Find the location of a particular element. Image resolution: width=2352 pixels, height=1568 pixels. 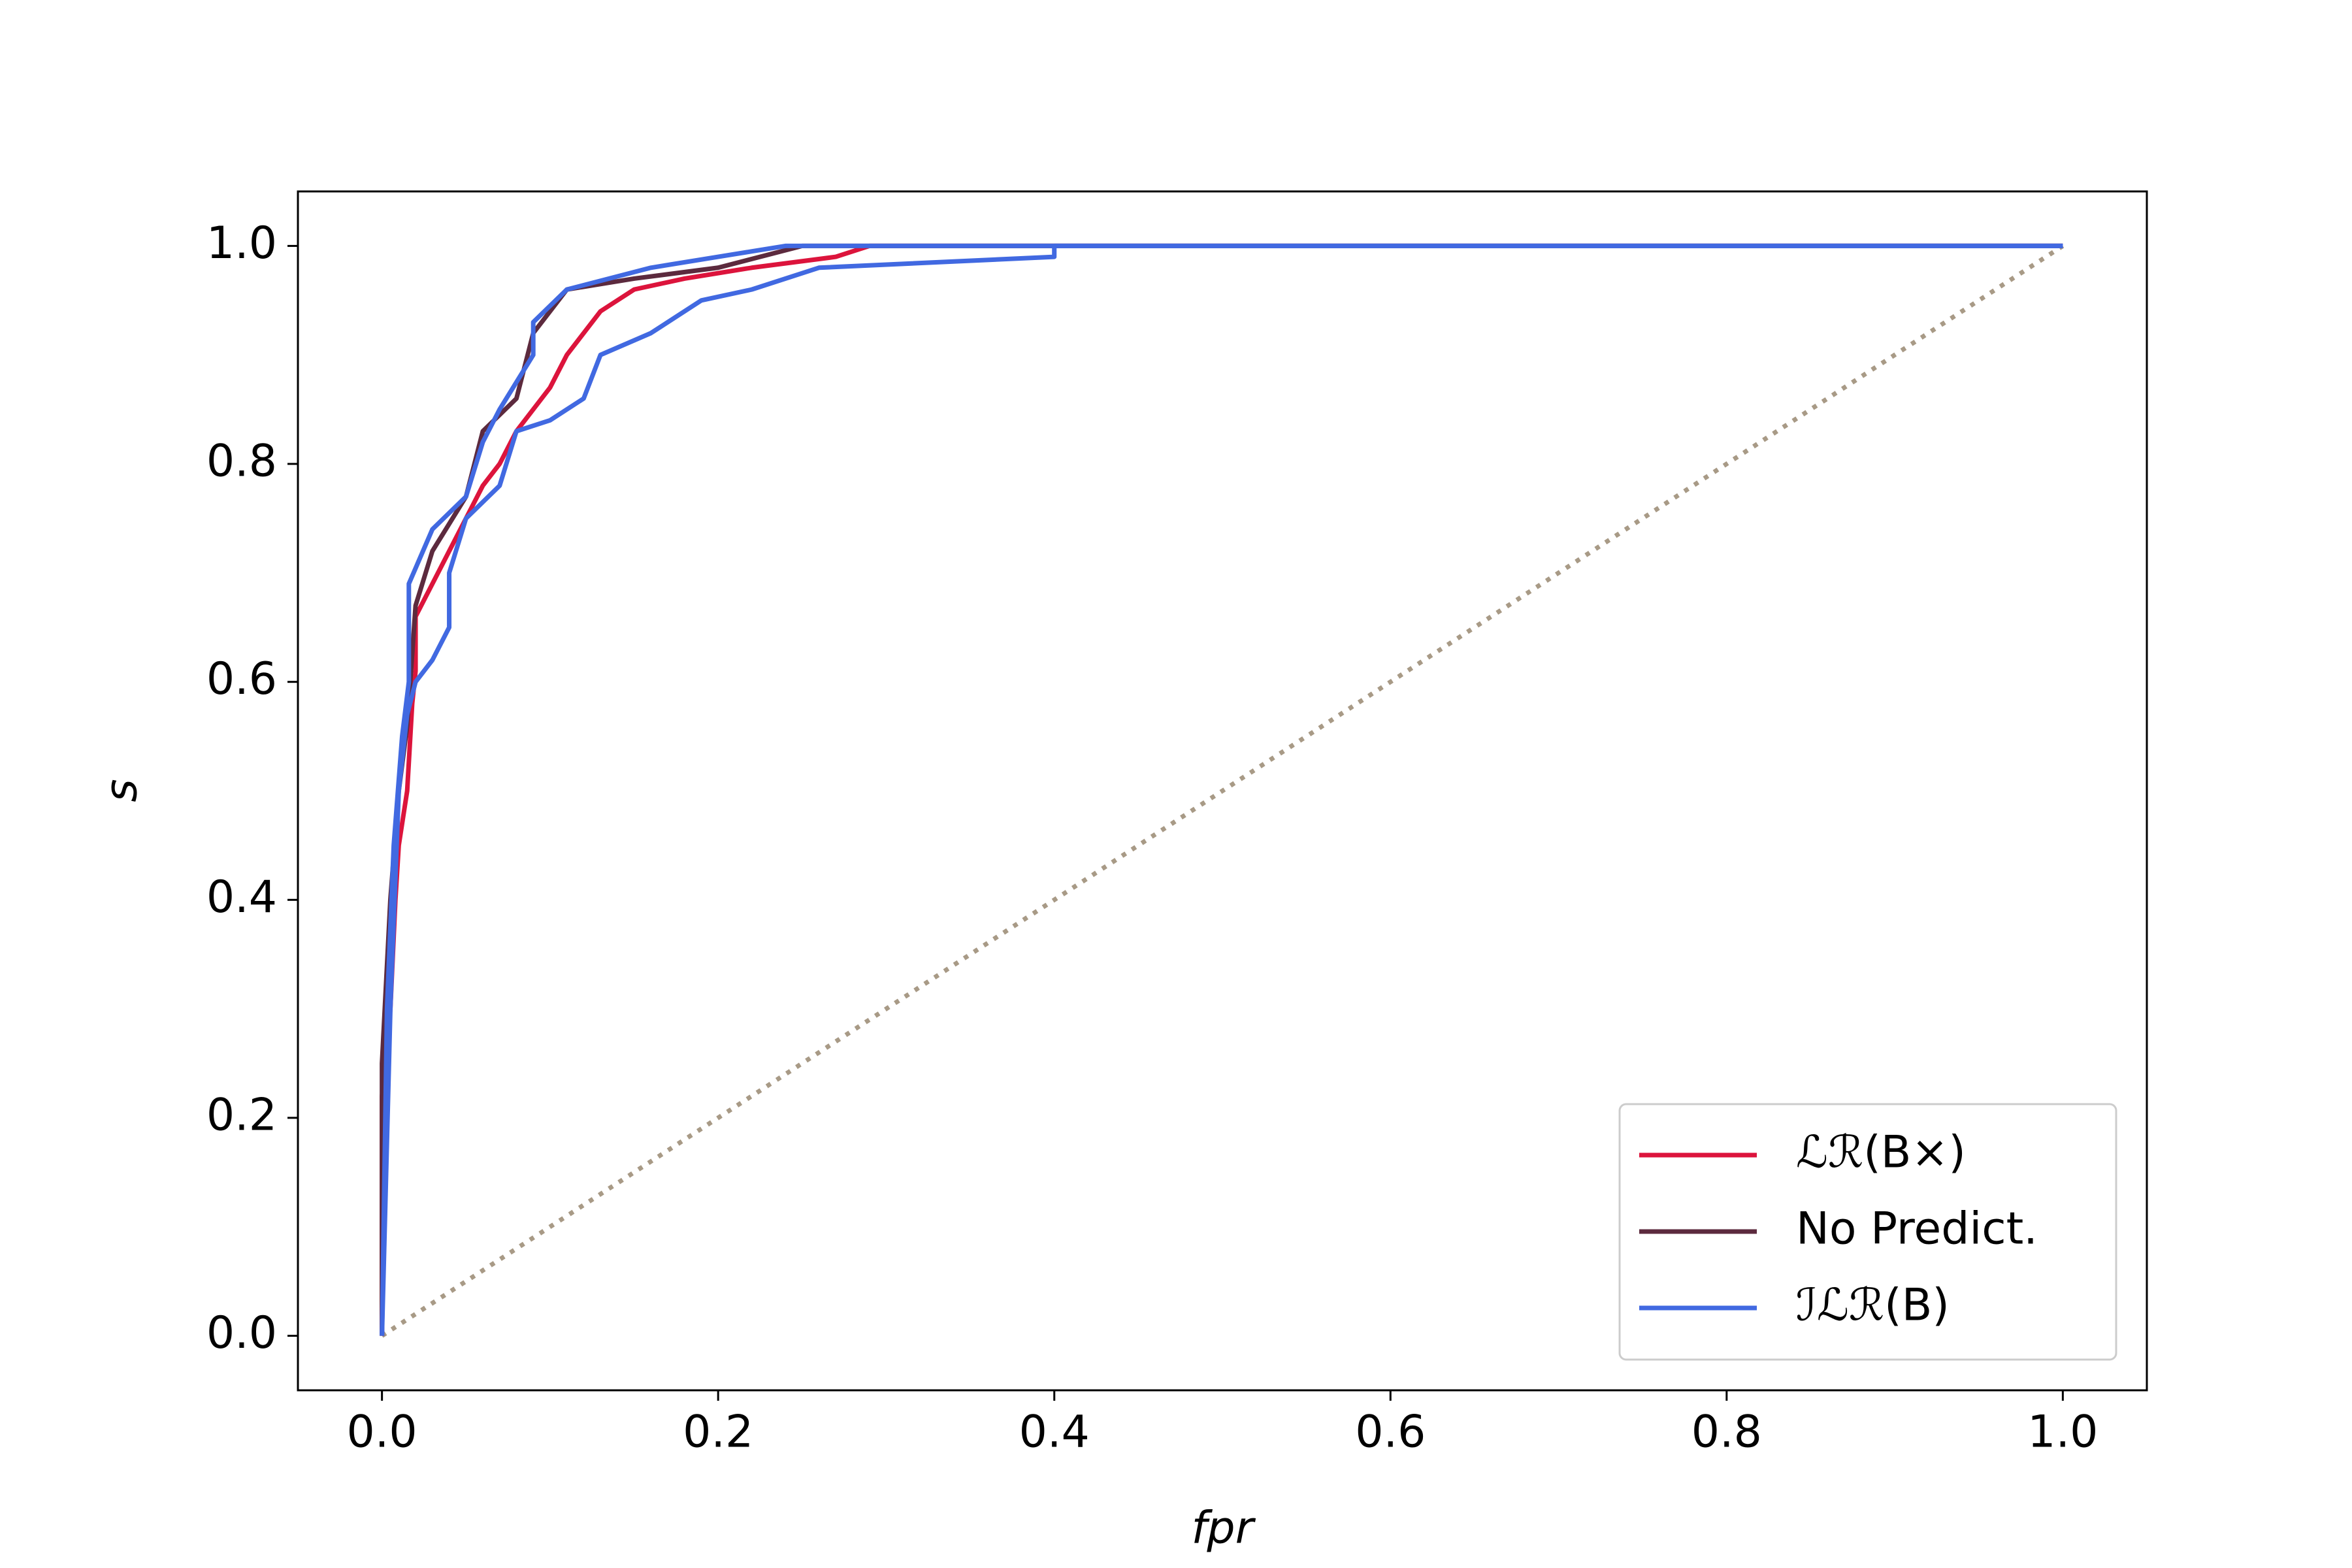

x-tick-label: 0.8 is located at coordinates (1726, 1432).